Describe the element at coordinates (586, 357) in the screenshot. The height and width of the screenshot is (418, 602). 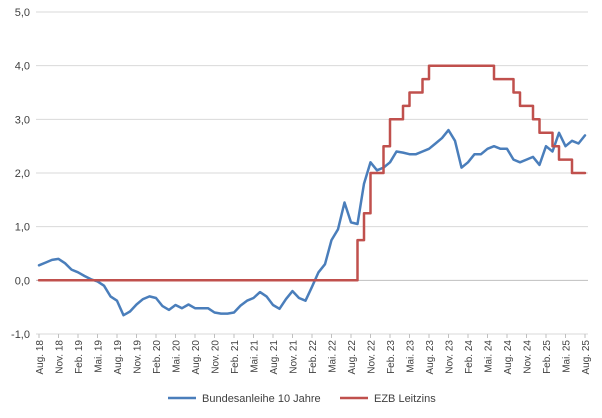
I see `x-tick-label: Aug. 25` at that location.